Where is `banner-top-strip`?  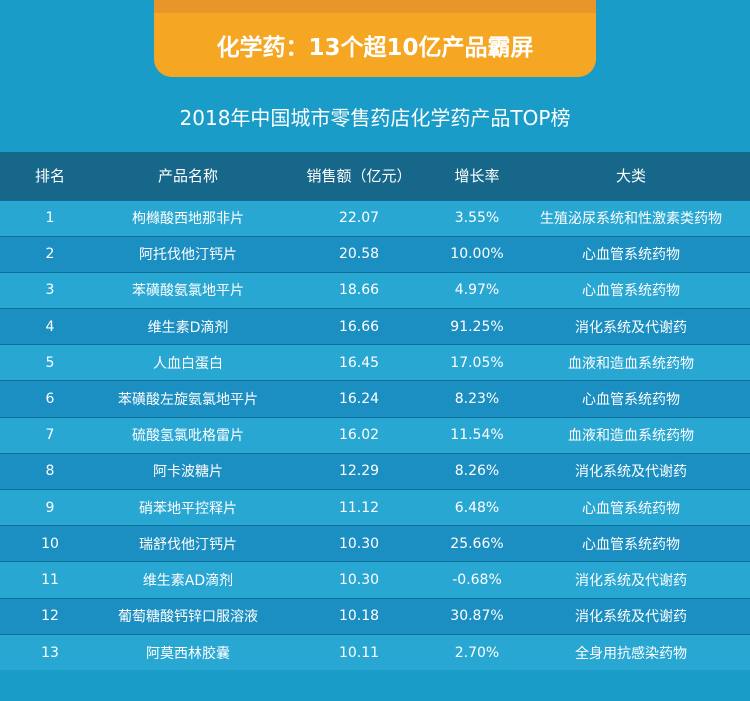 banner-top-strip is located at coordinates (375, 7).